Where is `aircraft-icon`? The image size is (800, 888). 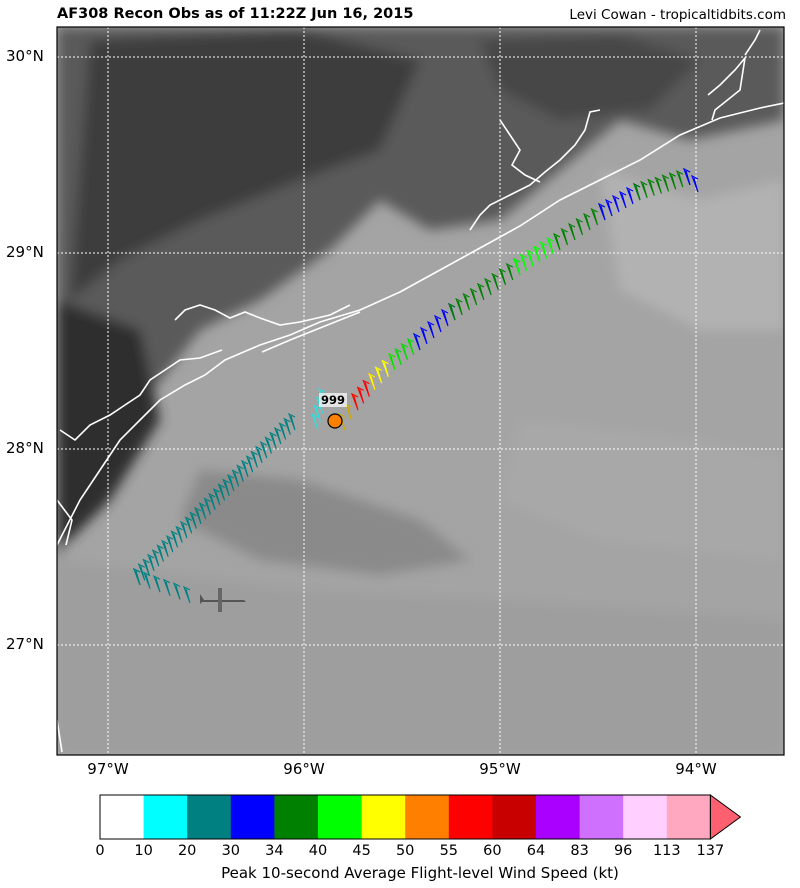
aircraft-icon is located at coordinates (223, 600).